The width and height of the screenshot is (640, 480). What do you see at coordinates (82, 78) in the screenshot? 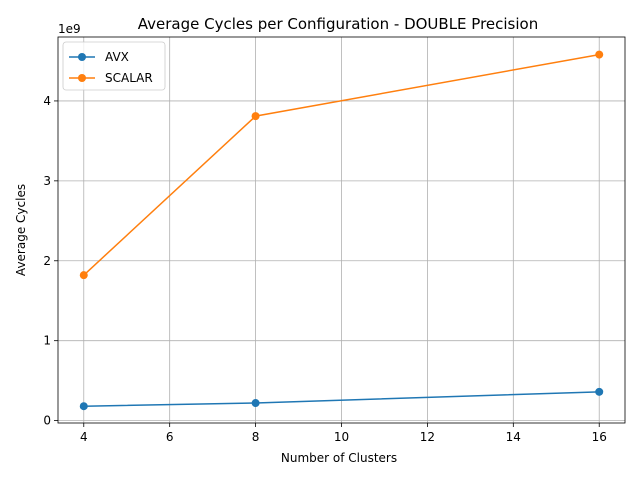
I see `legend-marker-scalar` at bounding box center [82, 78].